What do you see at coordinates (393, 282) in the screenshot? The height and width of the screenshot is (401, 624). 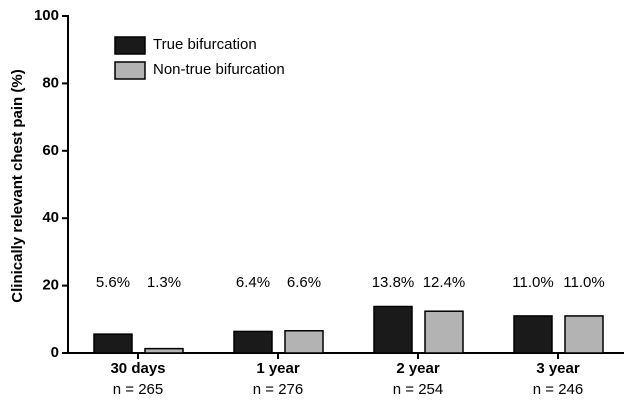 I see `value-label: 13.8%` at bounding box center [393, 282].